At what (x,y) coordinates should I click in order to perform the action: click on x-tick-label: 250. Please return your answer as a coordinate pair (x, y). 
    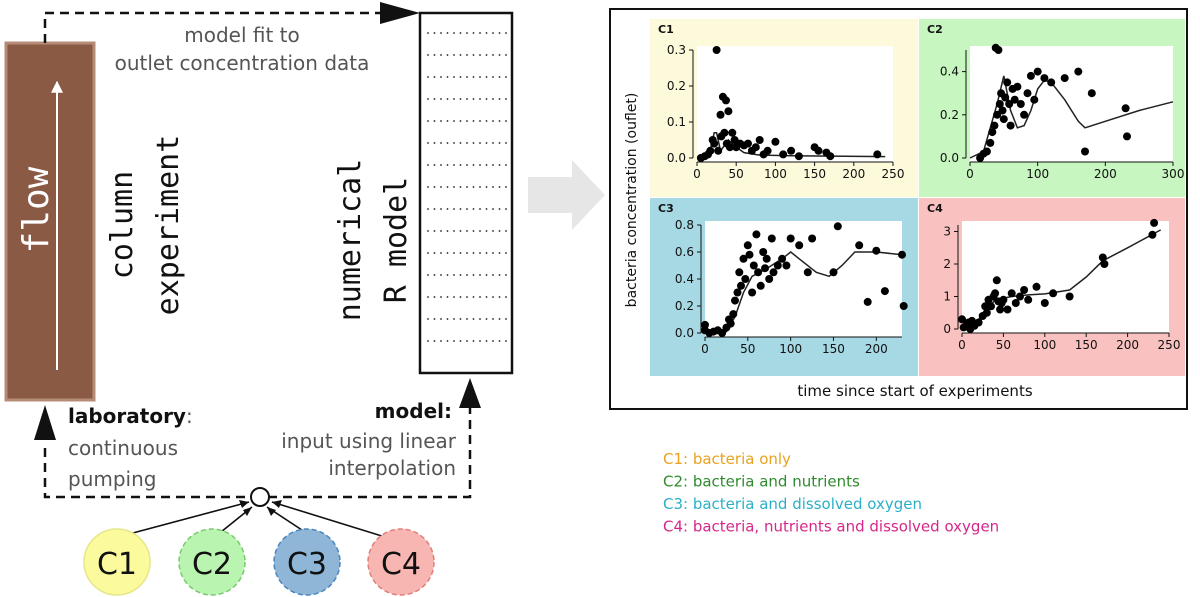
    Looking at the image, I should click on (1169, 345).